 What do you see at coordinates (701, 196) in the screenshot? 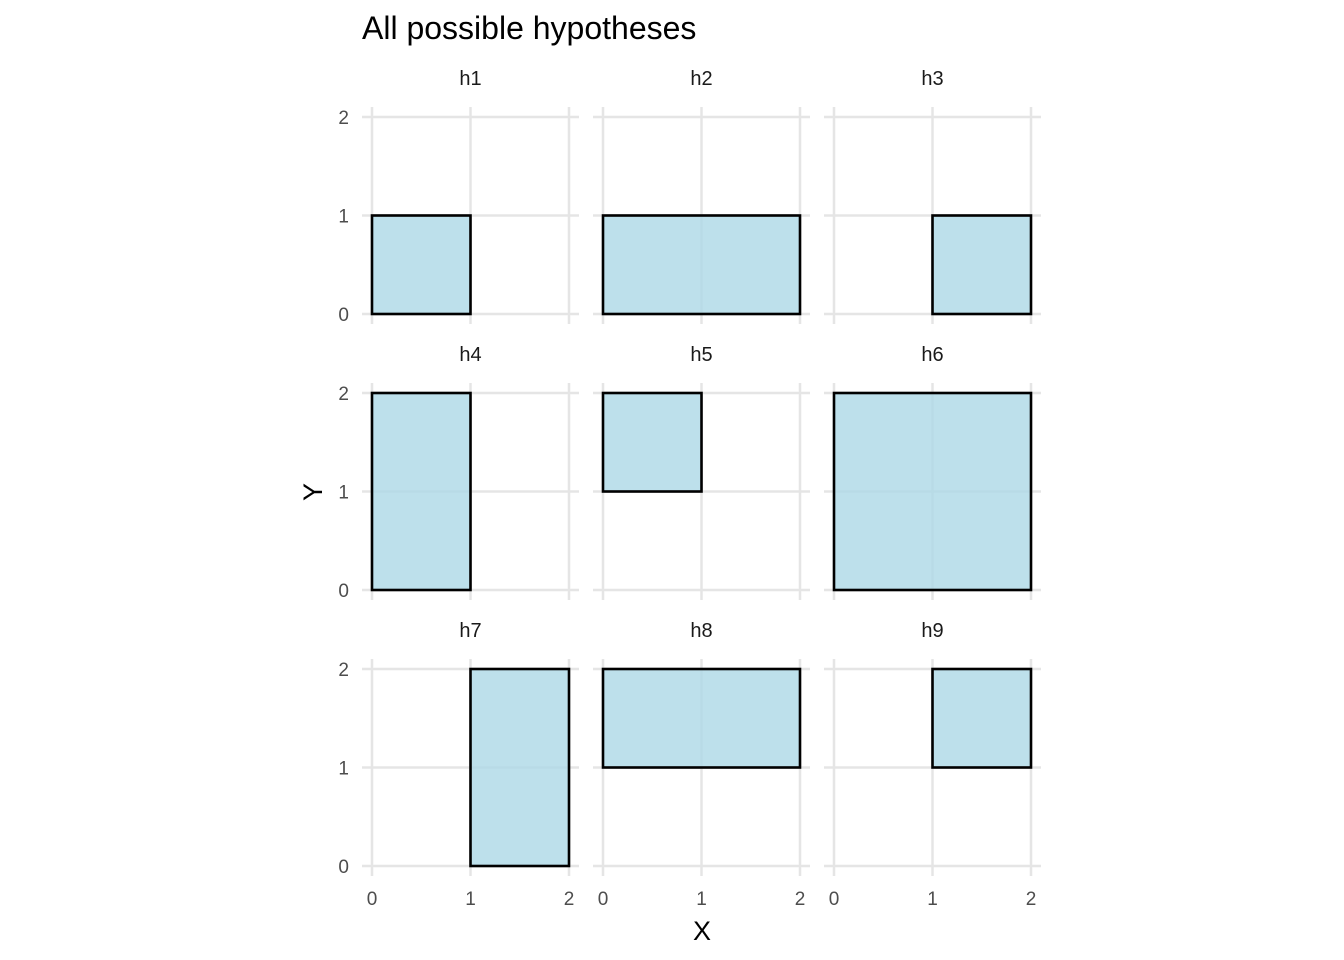
I see `facet-panel-h2: h2` at bounding box center [701, 196].